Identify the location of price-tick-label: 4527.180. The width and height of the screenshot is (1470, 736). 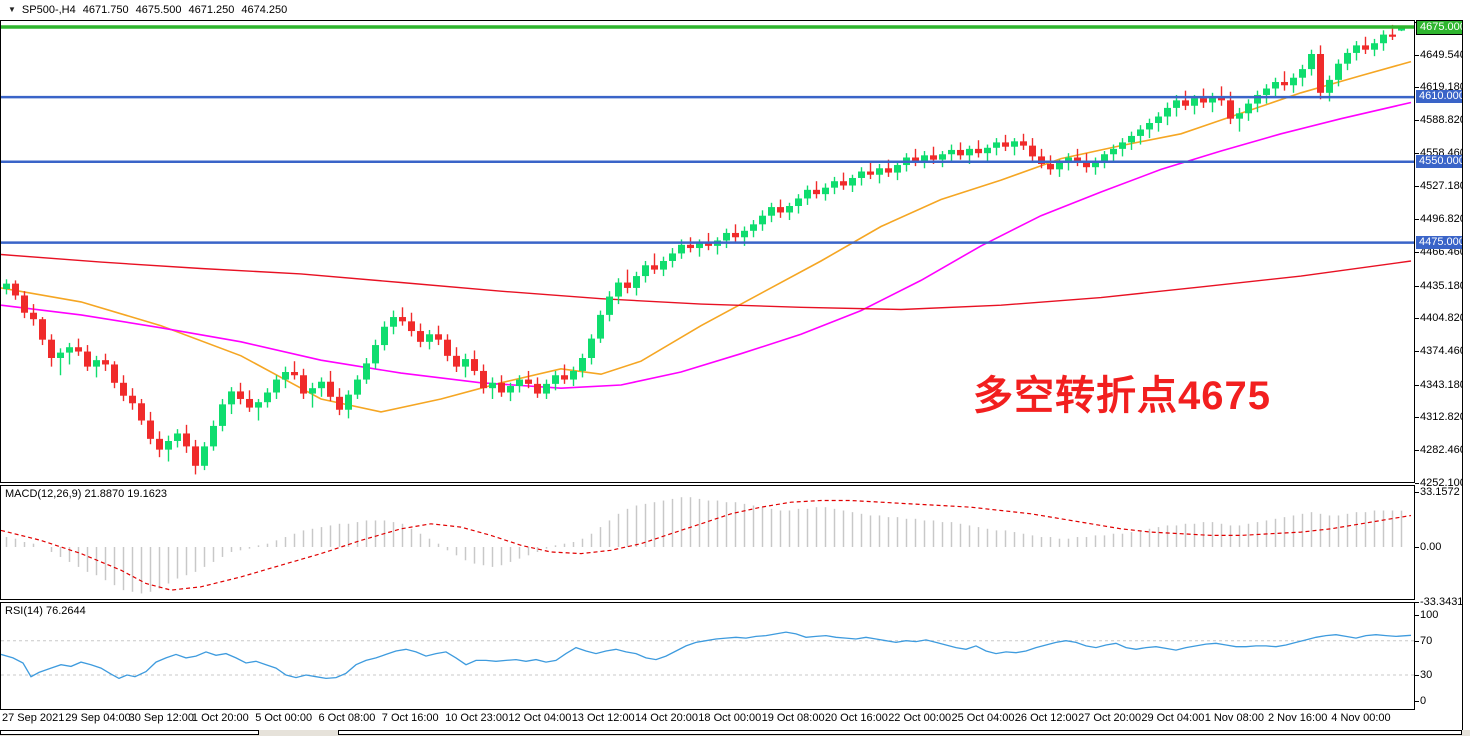
(1441, 186).